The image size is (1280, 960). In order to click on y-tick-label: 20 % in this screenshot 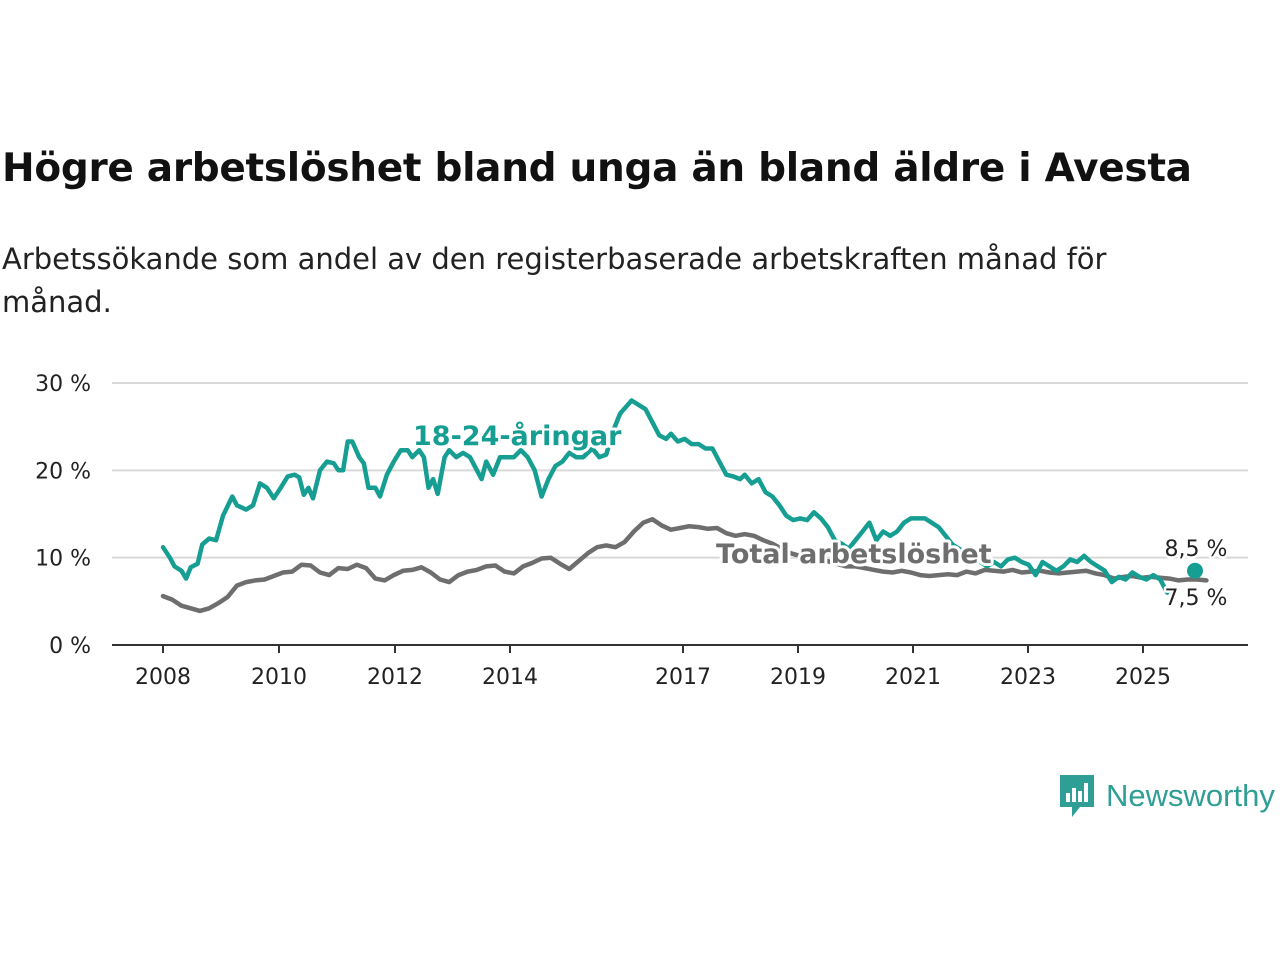, I will do `click(63, 471)`.